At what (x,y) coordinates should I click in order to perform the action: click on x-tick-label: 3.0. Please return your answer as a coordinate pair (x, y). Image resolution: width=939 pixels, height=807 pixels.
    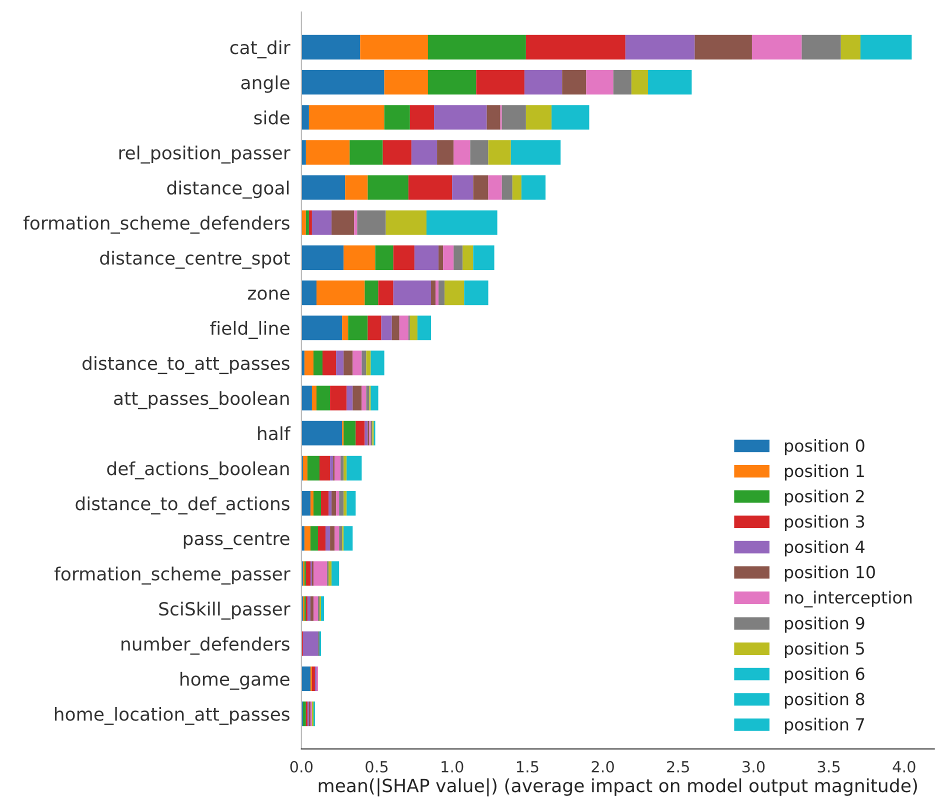
    Looking at the image, I should click on (753, 766).